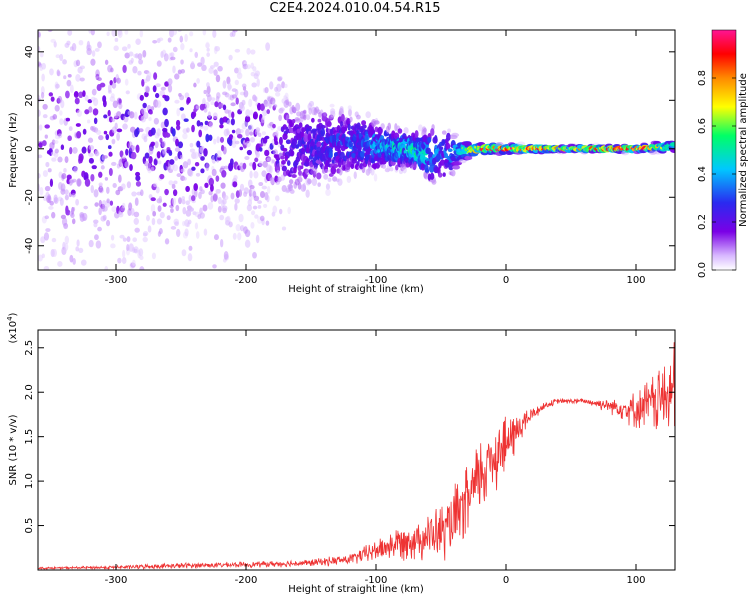 This screenshot has width=750, height=600. What do you see at coordinates (743, 150) in the screenshot?
I see `colorbar-label: Normalized spectral amplitude` at bounding box center [743, 150].